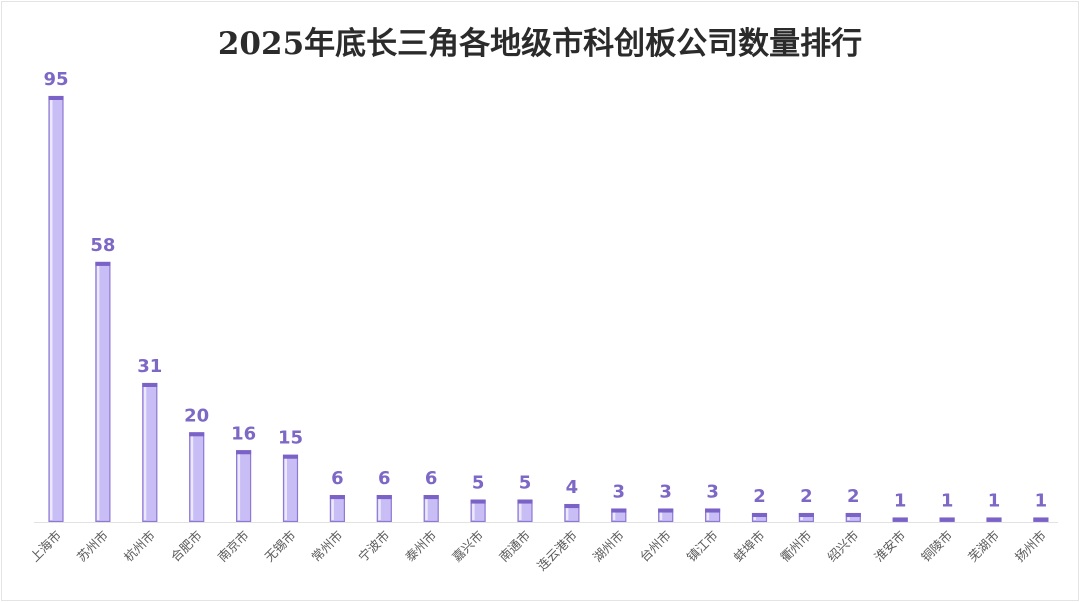  I want to click on category-label: 芜湖市, so click(983, 546).